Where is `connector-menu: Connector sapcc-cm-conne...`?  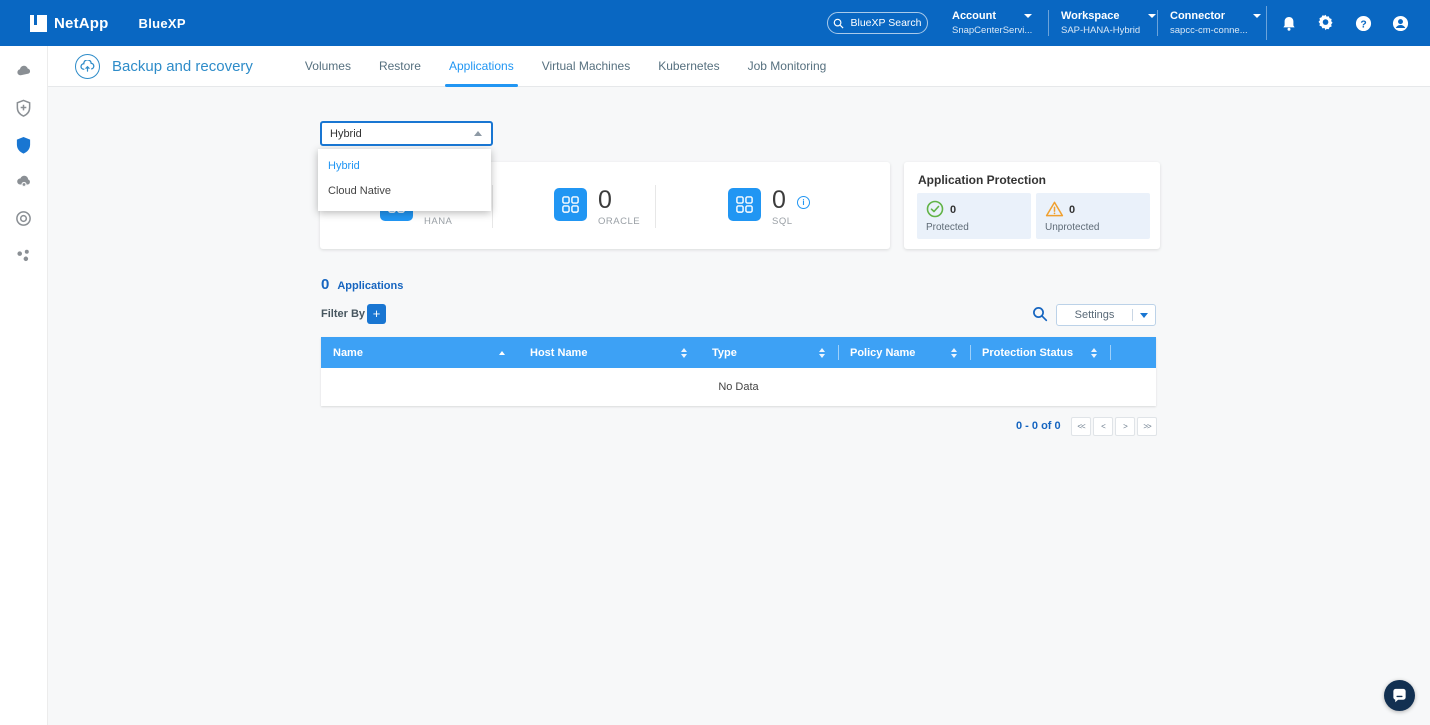 connector-menu: Connector sapcc-cm-conne... is located at coordinates (1212, 23).